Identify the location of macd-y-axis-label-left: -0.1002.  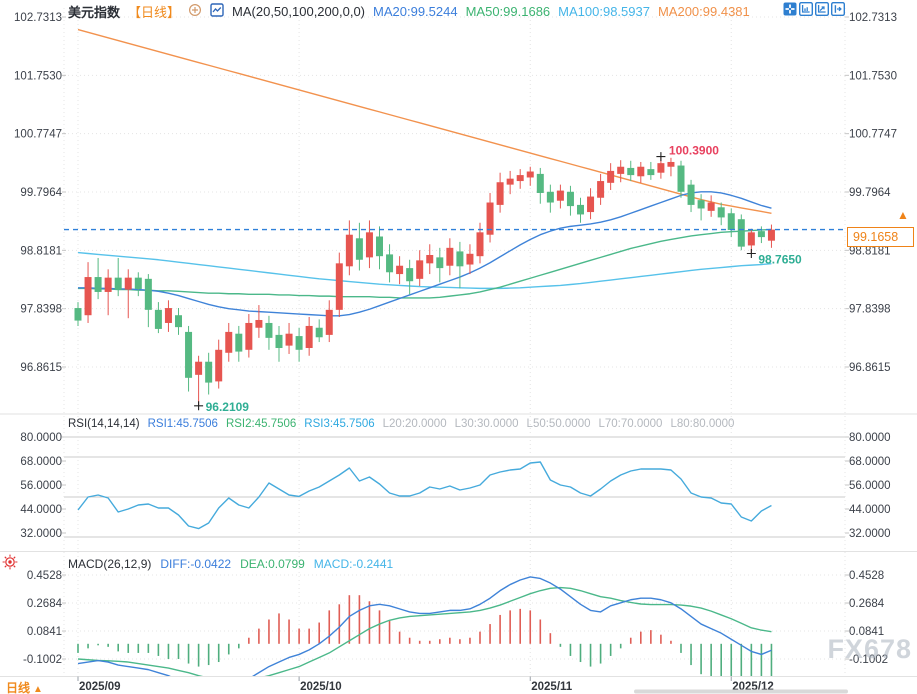
(42, 660).